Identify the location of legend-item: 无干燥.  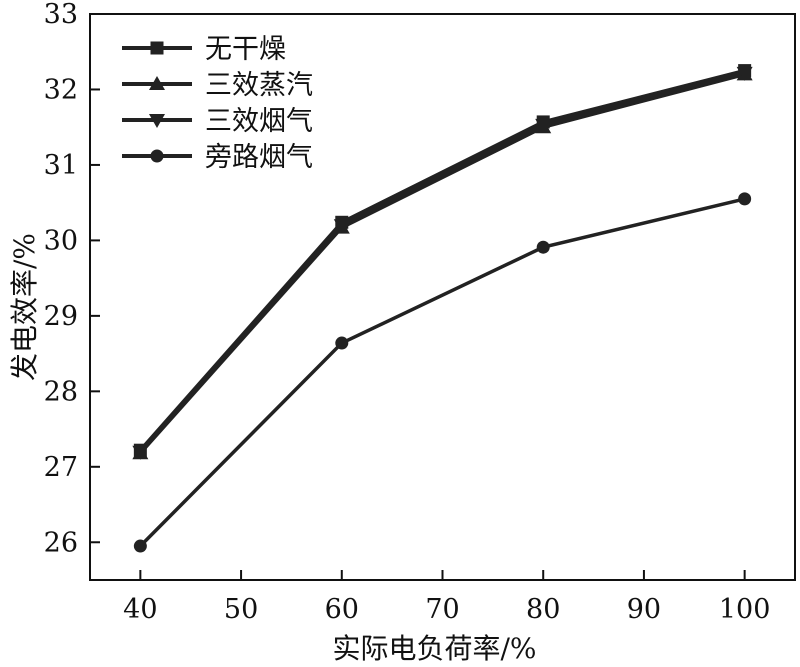
(204, 49).